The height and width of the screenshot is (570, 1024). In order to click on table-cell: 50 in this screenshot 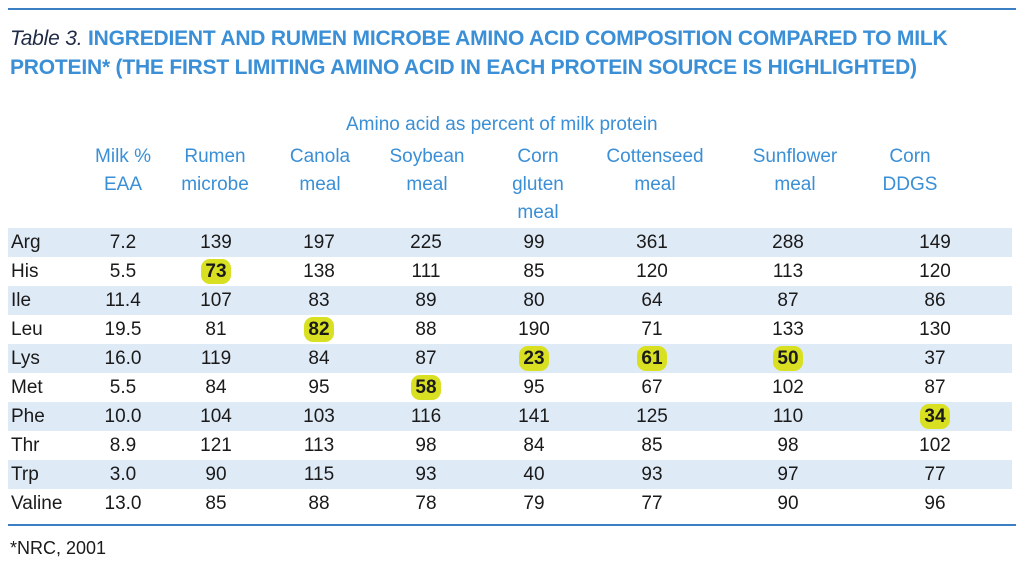, I will do `click(788, 358)`.